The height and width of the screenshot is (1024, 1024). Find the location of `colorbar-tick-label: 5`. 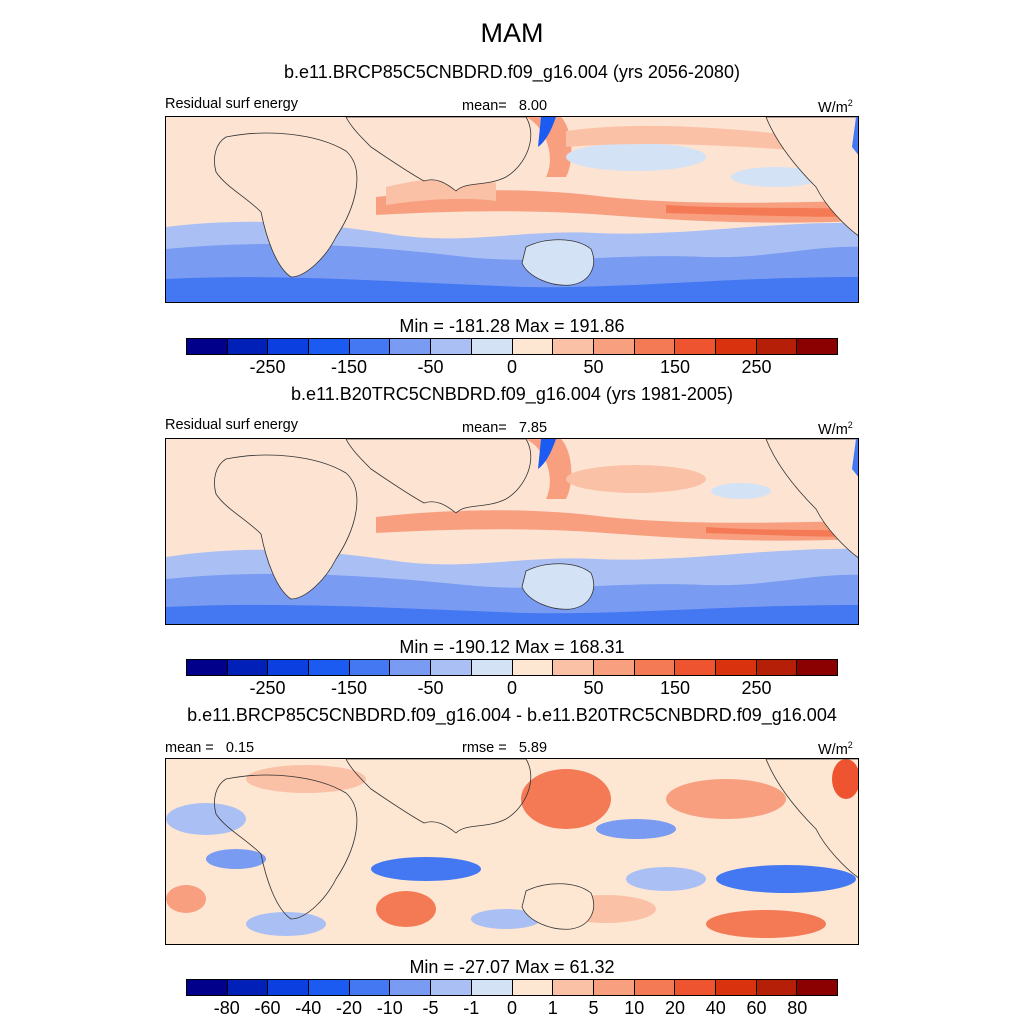

colorbar-tick-label: 5 is located at coordinates (593, 1008).